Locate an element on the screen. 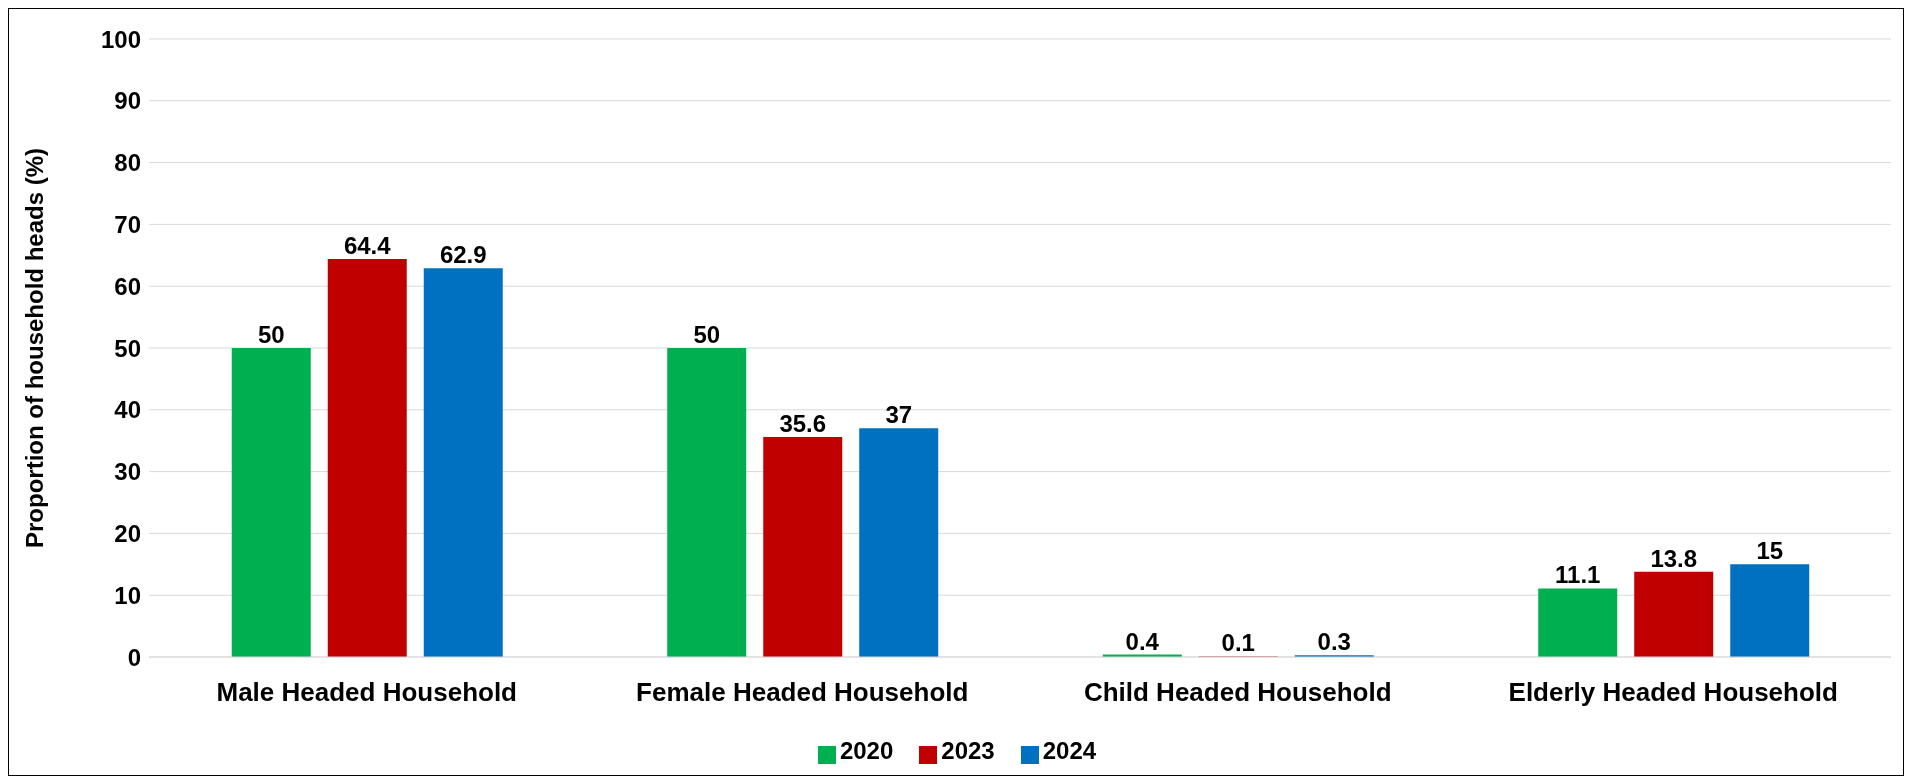  y-tick-label: 80 is located at coordinates (127, 163).